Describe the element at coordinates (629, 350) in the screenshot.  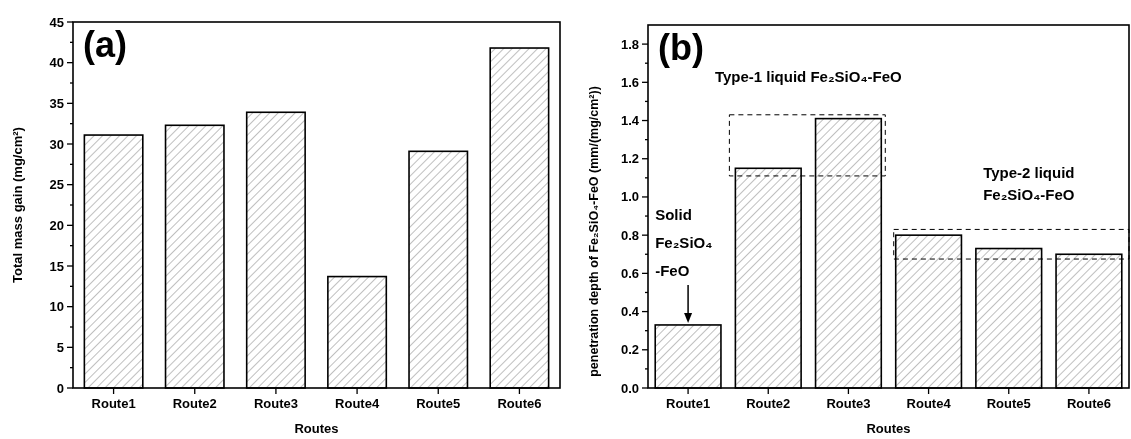
I see `y-tick-label: 0.2` at that location.